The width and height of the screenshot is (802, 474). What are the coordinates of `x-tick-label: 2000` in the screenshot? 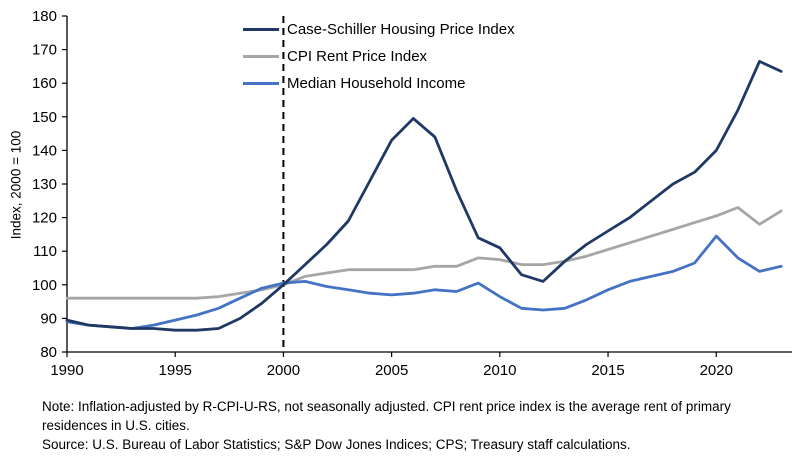 It's located at (283, 370).